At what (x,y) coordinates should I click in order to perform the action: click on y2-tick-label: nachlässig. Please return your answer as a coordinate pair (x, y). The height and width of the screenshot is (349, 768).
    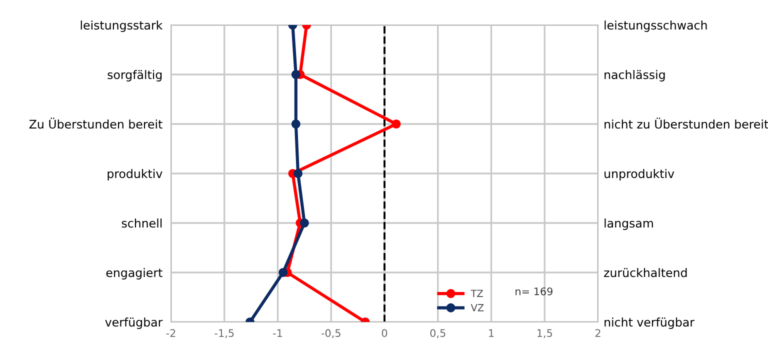
    Looking at the image, I should click on (634, 76).